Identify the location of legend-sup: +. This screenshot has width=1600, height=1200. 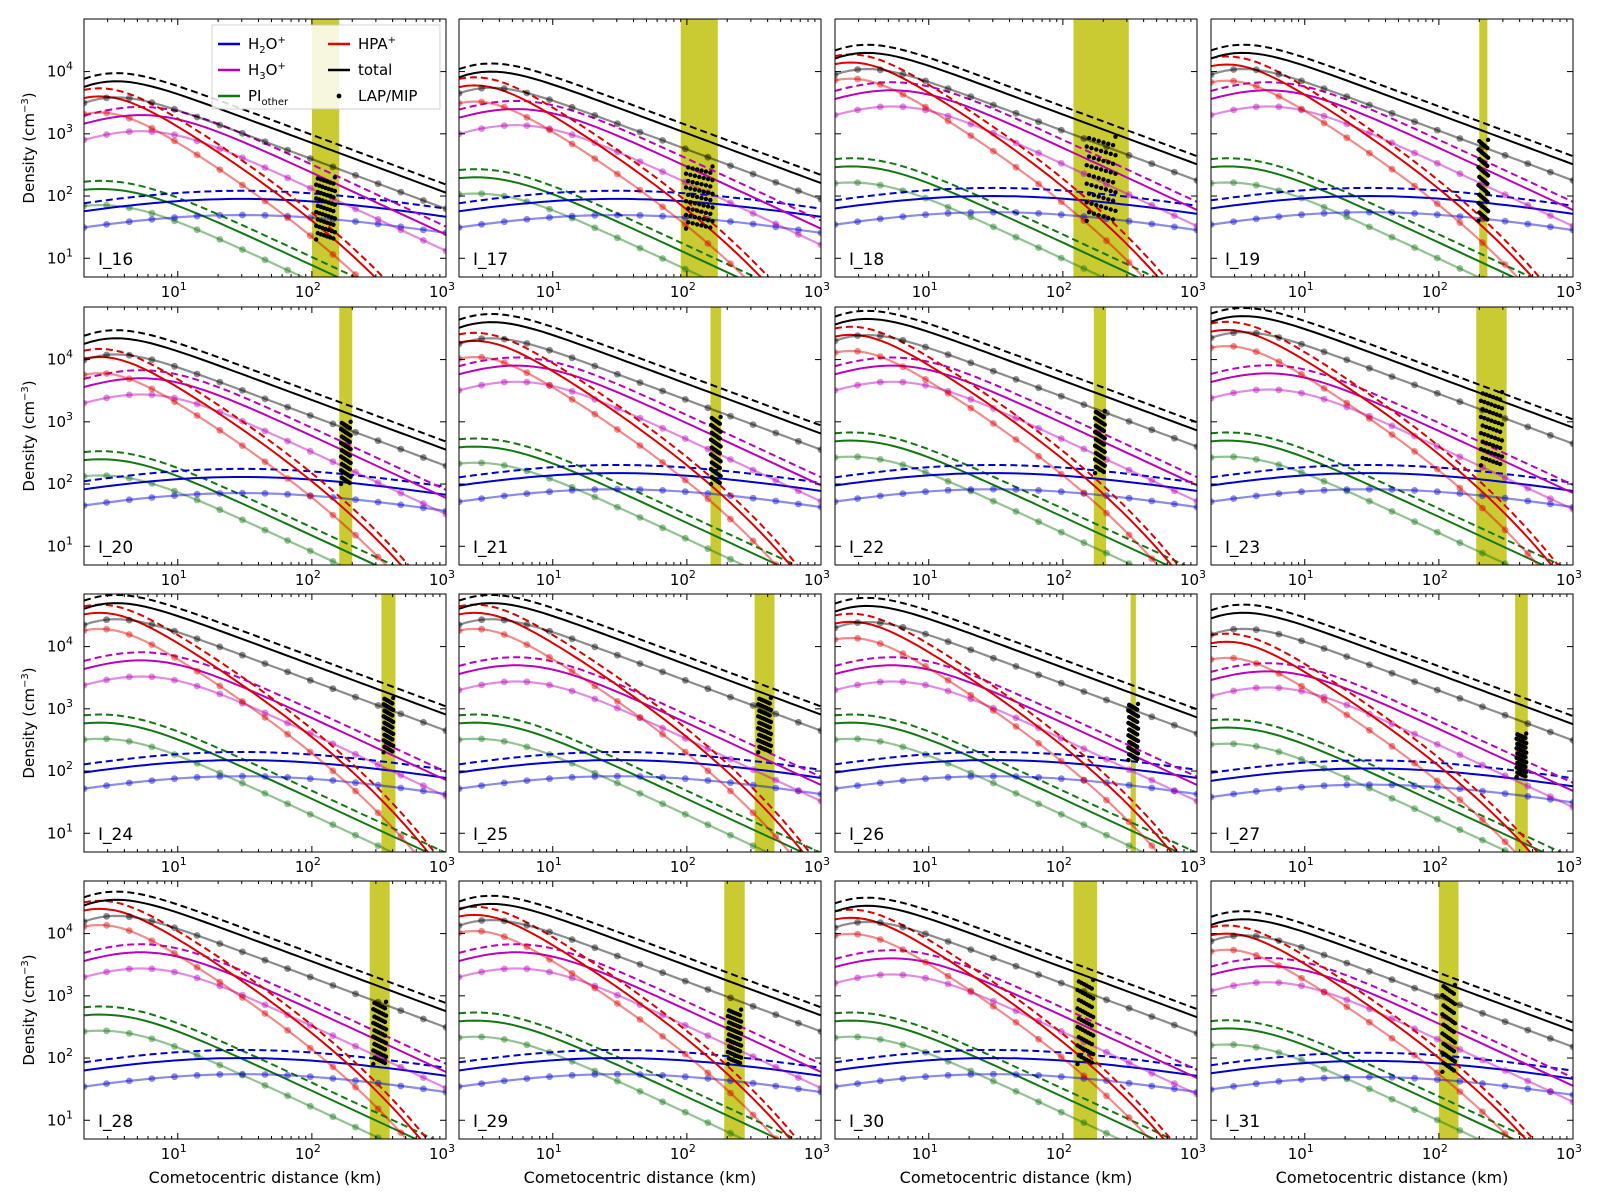
(281, 40).